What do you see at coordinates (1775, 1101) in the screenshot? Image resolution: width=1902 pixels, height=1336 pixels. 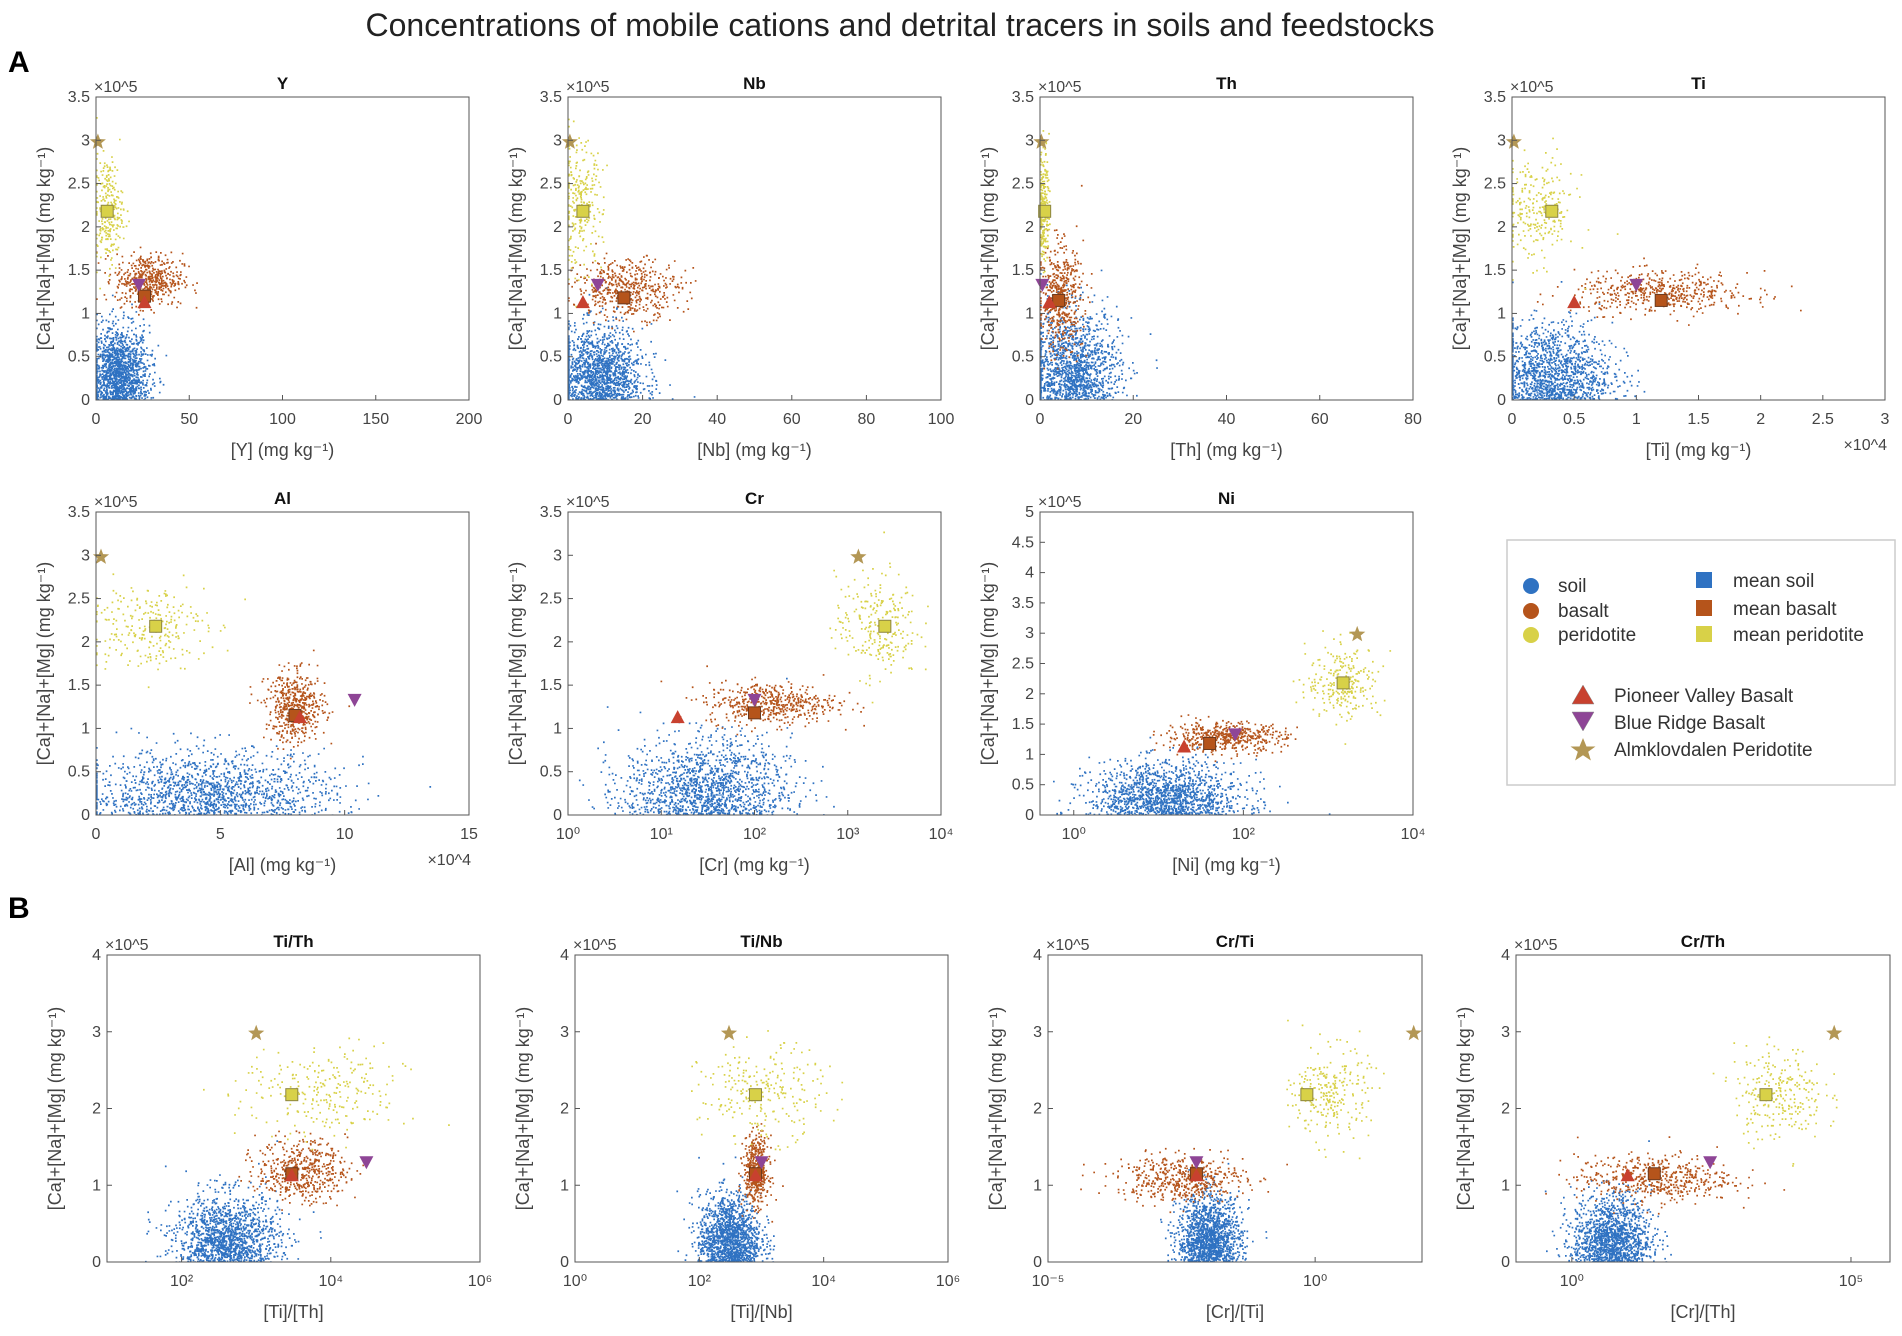 I see `cloud-peridotite` at bounding box center [1775, 1101].